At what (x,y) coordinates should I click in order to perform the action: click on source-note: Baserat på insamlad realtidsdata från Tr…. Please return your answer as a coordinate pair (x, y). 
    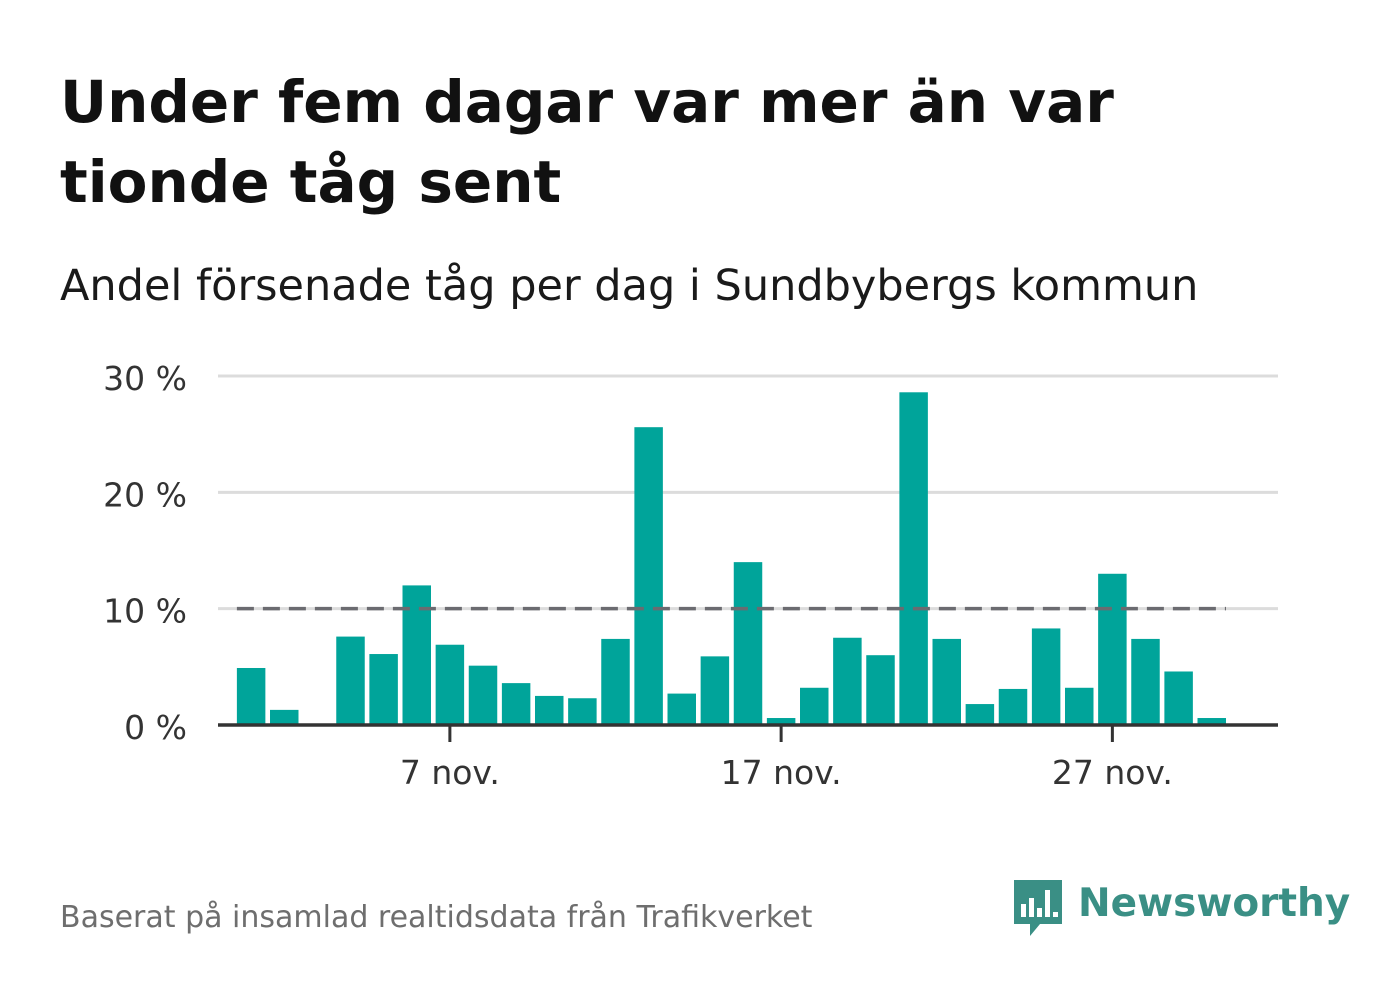
    Looking at the image, I should click on (436, 917).